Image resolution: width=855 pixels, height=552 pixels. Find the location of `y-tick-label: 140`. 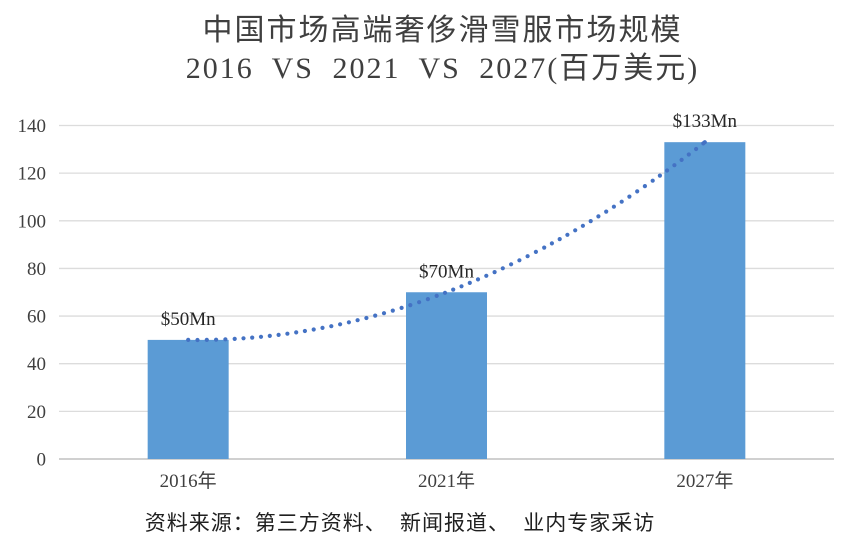

y-tick-label: 140 is located at coordinates (32, 126).